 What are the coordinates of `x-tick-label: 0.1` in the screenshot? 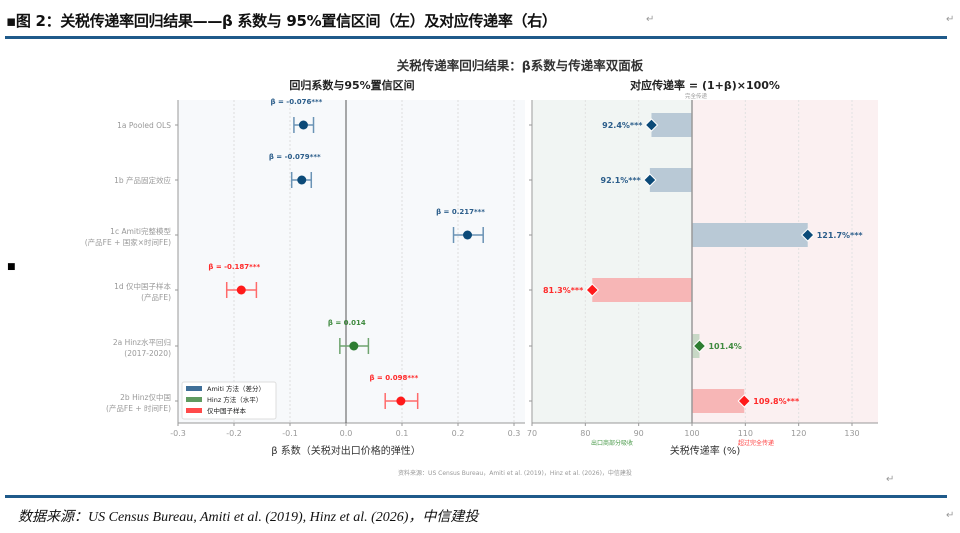 It's located at (402, 433).